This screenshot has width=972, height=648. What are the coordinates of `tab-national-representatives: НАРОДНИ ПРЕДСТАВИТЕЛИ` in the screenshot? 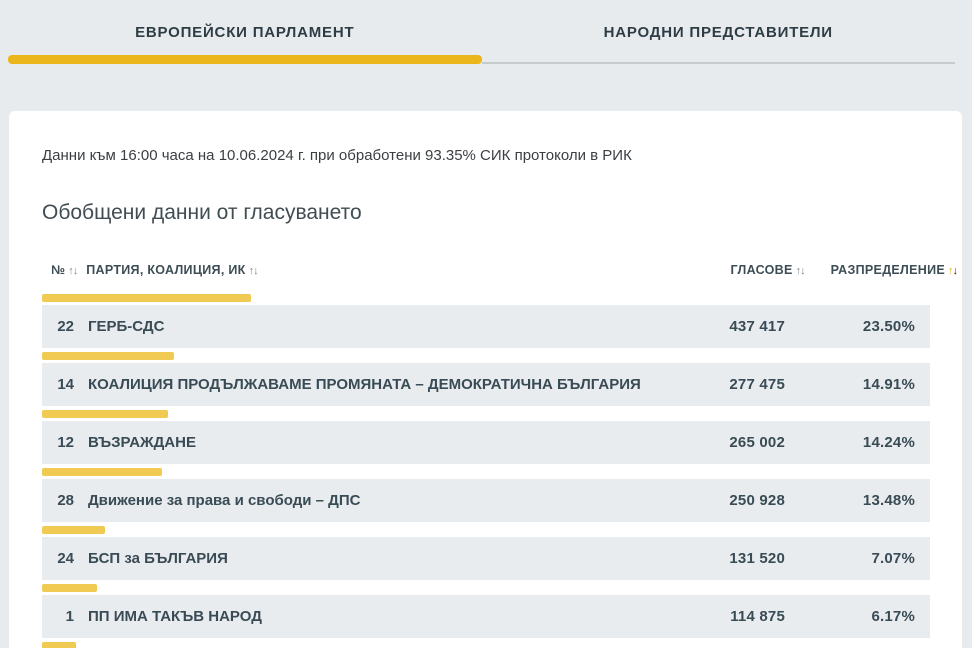 It's located at (718, 32).